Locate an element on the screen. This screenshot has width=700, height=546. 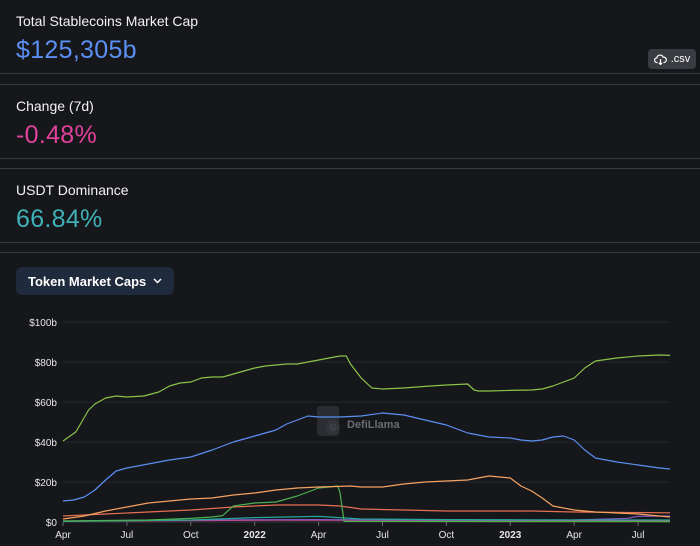
csv-download-button: .csv is located at coordinates (672, 59).